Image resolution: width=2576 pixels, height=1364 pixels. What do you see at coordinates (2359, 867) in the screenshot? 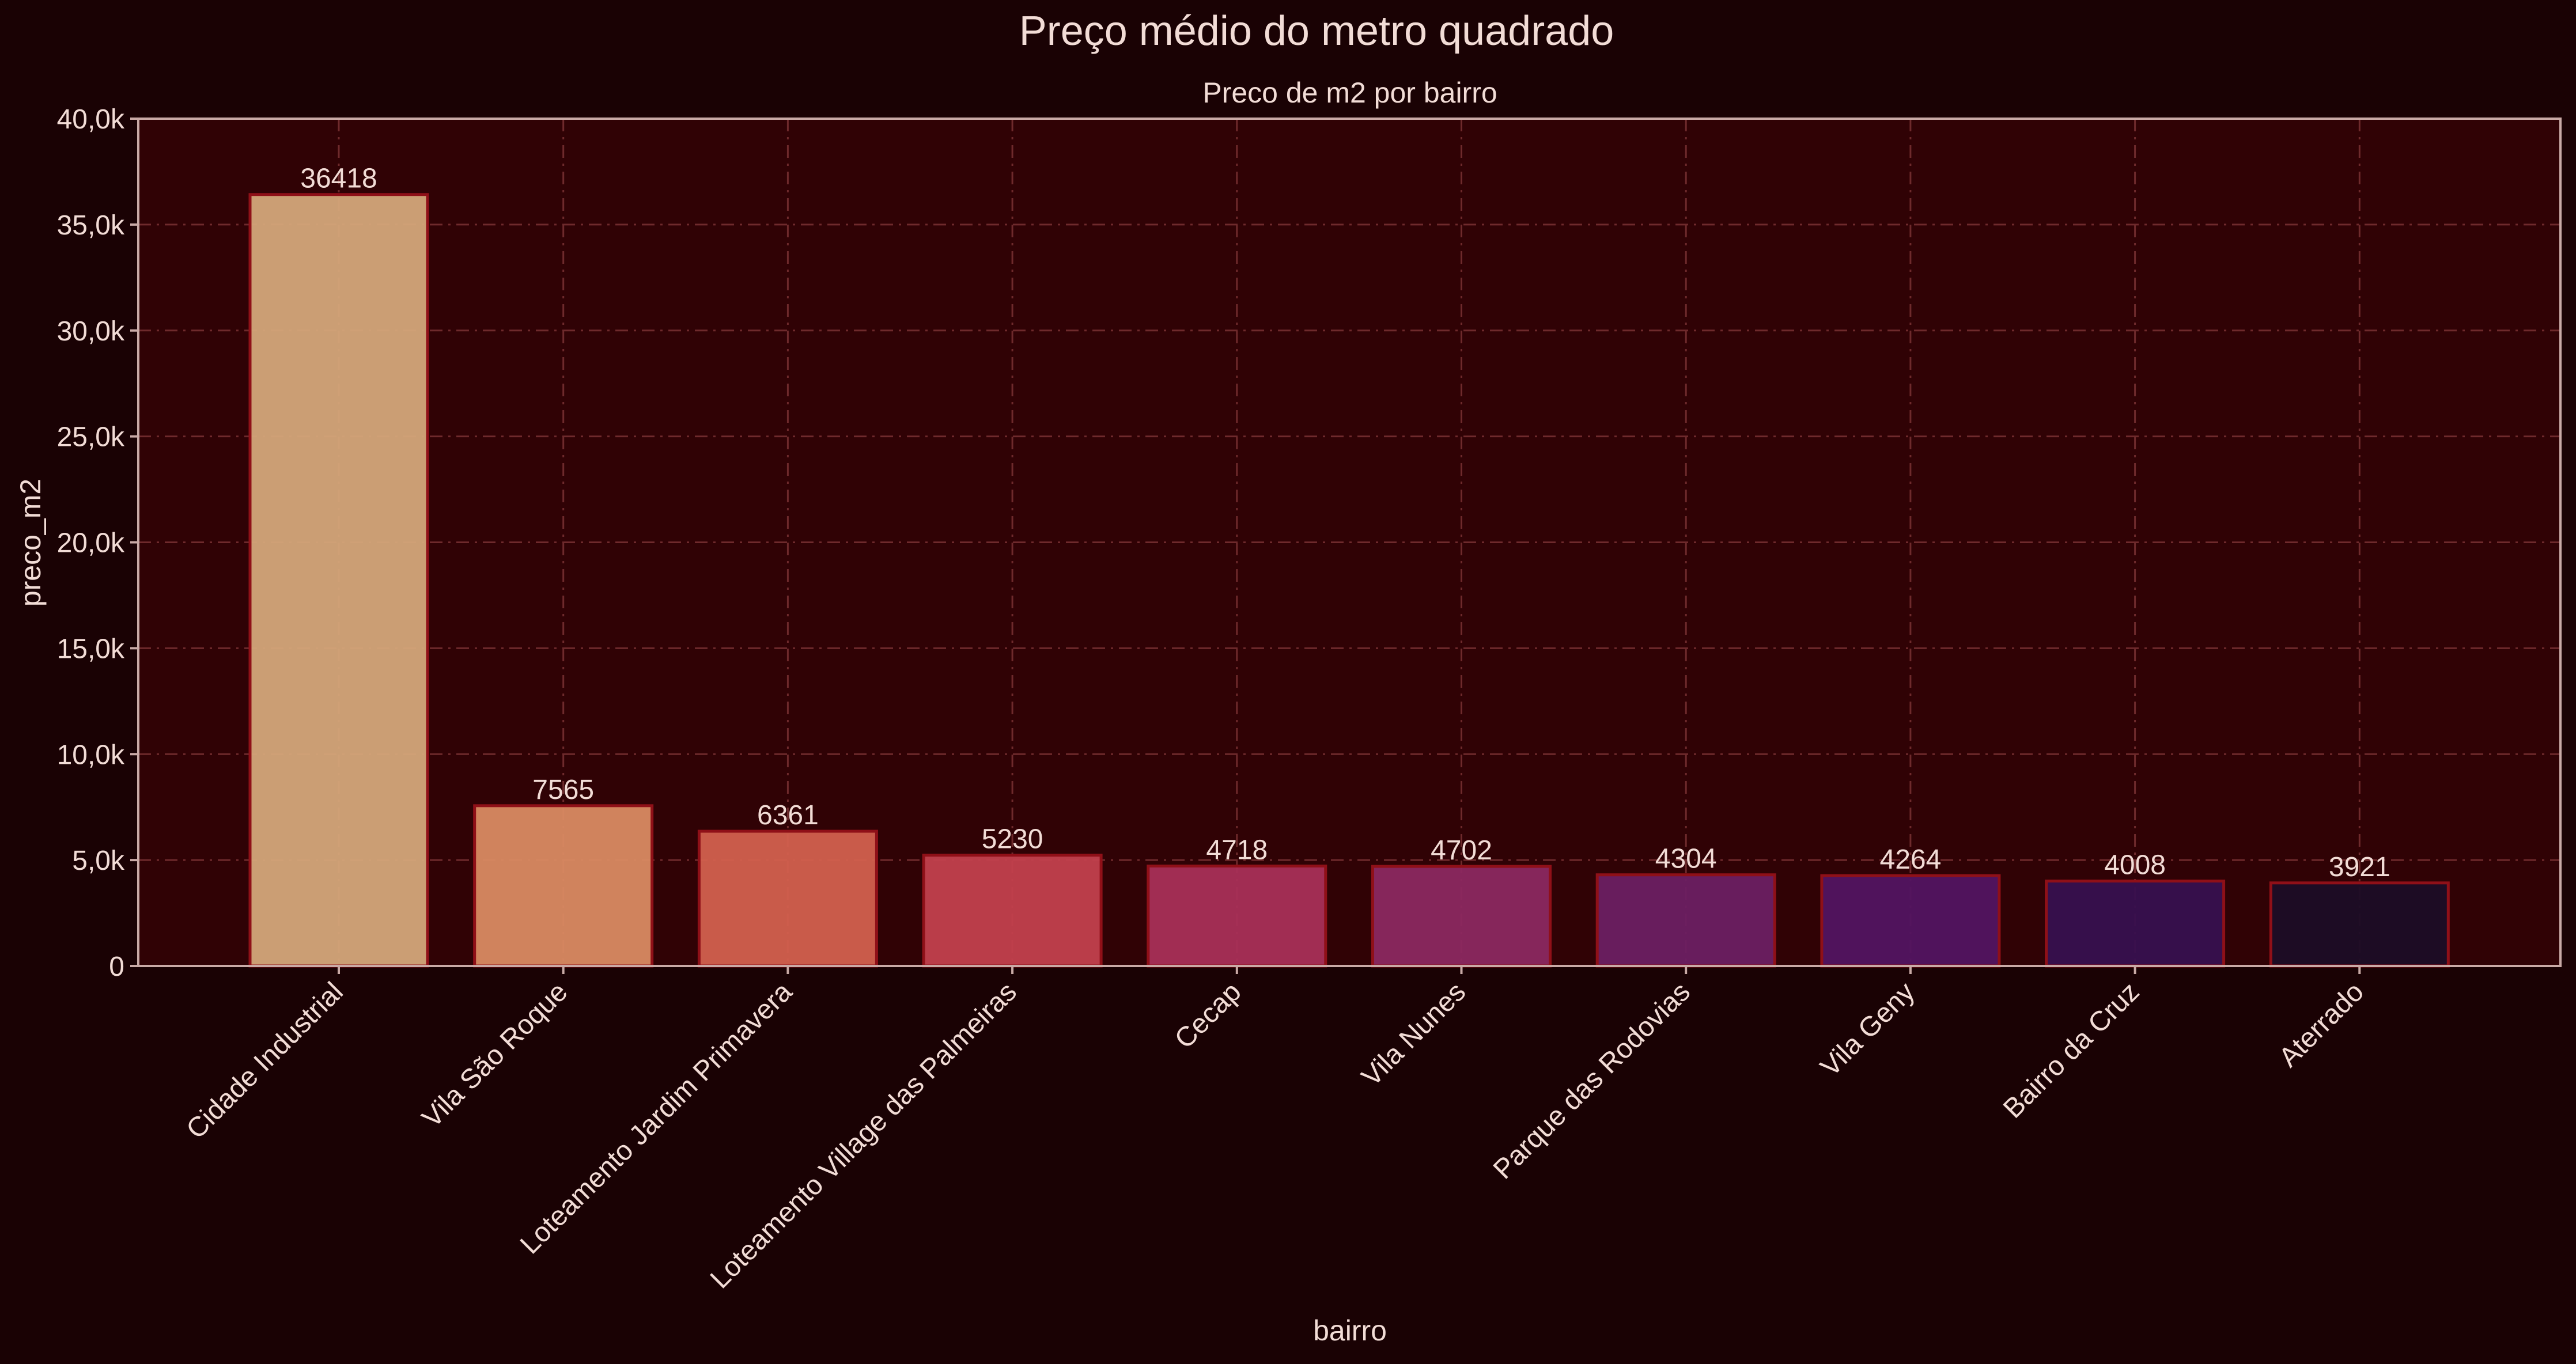
I see `bar-data-label: 3921` at bounding box center [2359, 867].